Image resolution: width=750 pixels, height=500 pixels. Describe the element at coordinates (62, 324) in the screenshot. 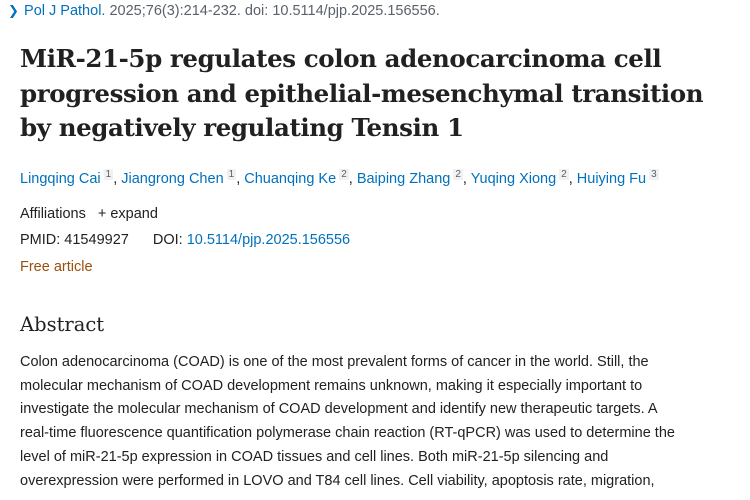

I see `abstract-heading: Abstract` at that location.